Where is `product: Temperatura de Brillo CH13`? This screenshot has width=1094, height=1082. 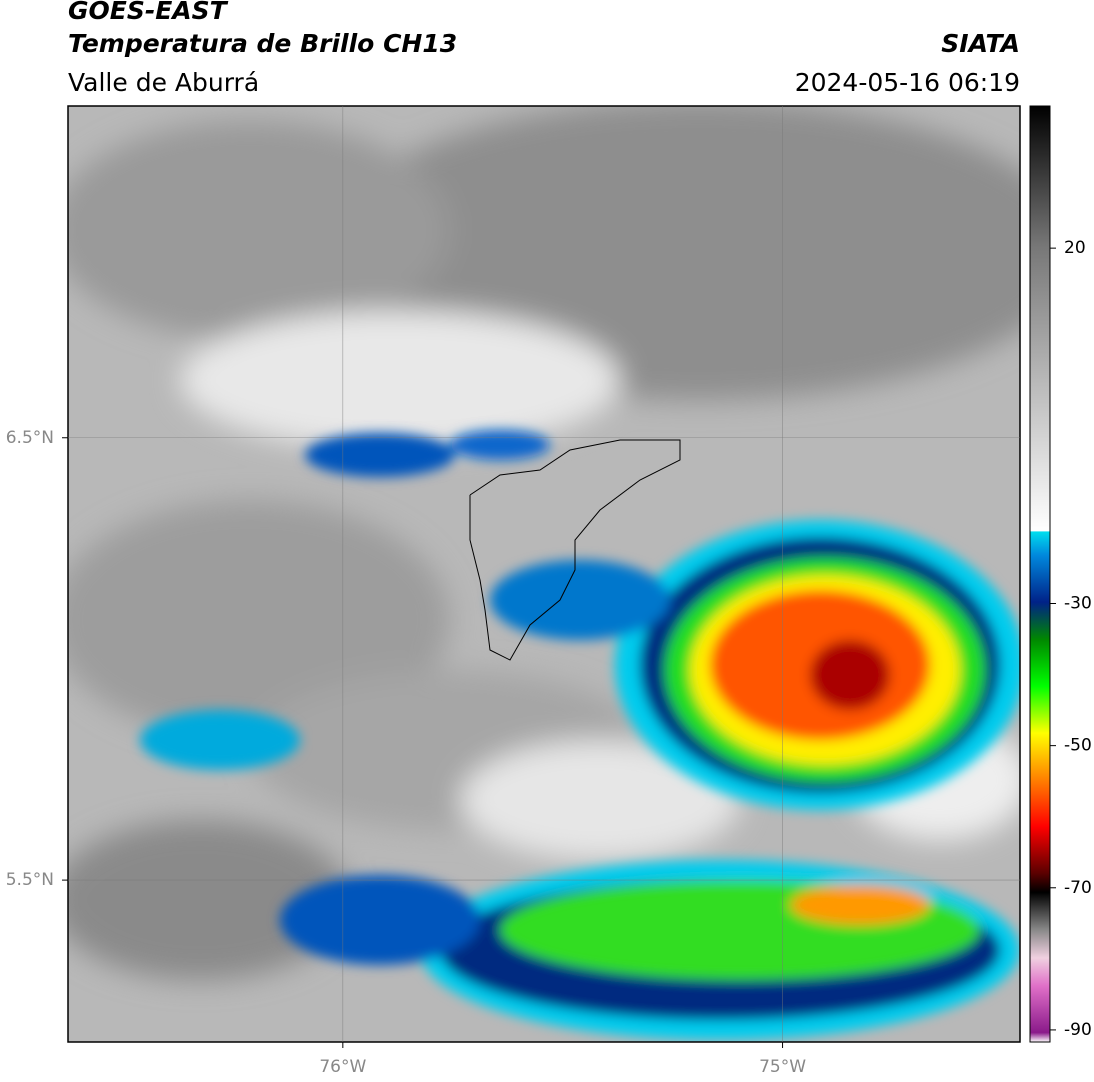
product: Temperatura de Brillo CH13 is located at coordinates (262, 43).